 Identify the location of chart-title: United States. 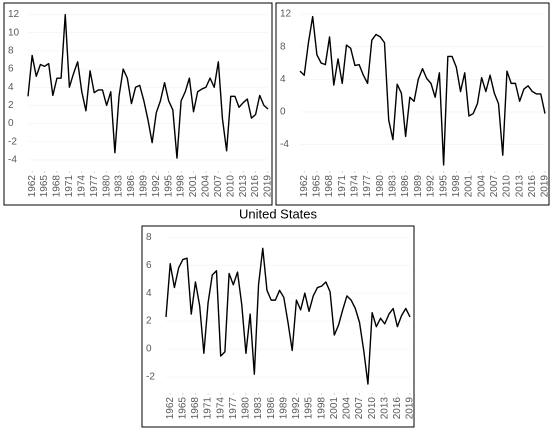
(278, 213).